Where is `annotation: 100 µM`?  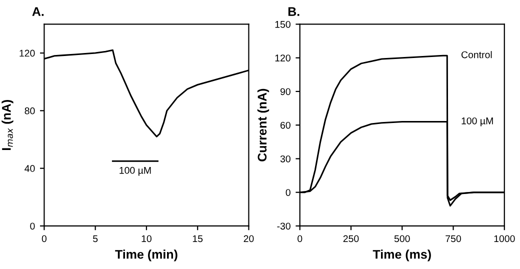
annotation: 100 µM is located at coordinates (135, 171).